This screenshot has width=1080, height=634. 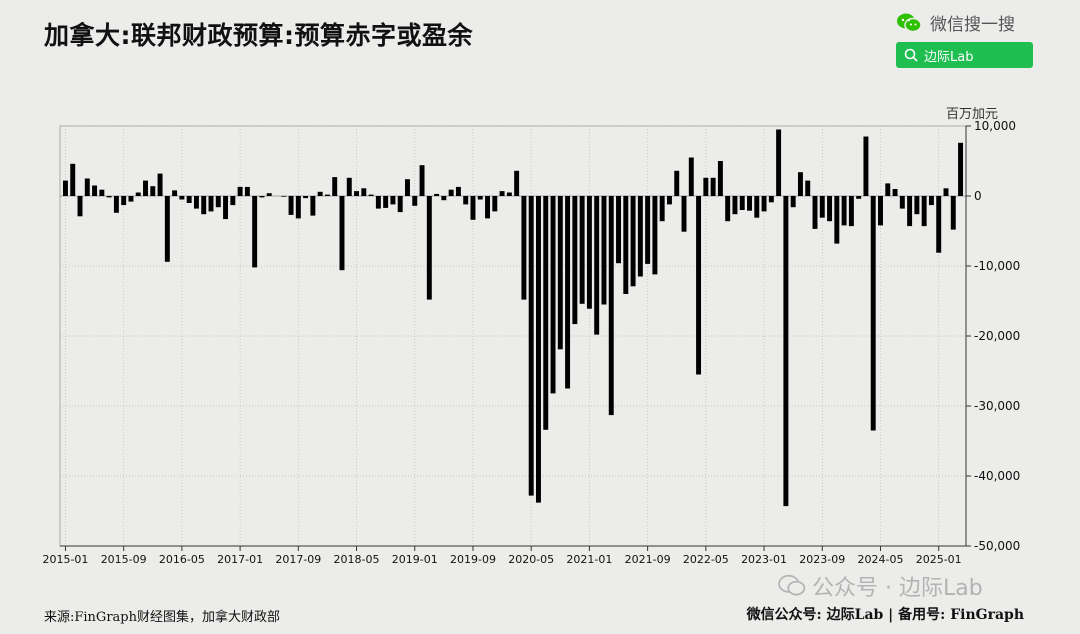 What do you see at coordinates (997, 406) in the screenshot?
I see `y-tick-label: -30,000` at bounding box center [997, 406].